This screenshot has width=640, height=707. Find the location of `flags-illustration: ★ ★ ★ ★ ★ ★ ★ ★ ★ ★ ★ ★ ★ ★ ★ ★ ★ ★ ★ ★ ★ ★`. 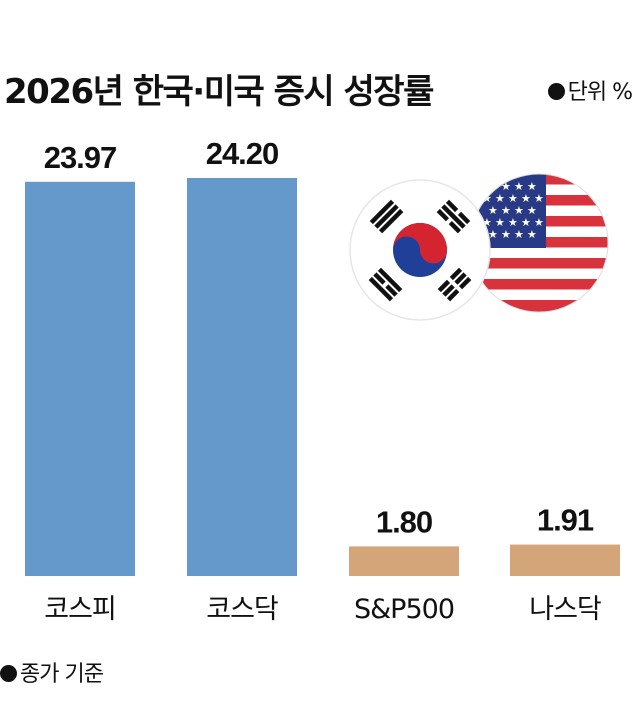

flags-illustration: ★ ★ ★ ★ ★ ★ ★ ★ ★ ★ ★ ★ ★ ★ ★ ★ ★ ★ ★ ★ ★ ★ is located at coordinates (479, 247).